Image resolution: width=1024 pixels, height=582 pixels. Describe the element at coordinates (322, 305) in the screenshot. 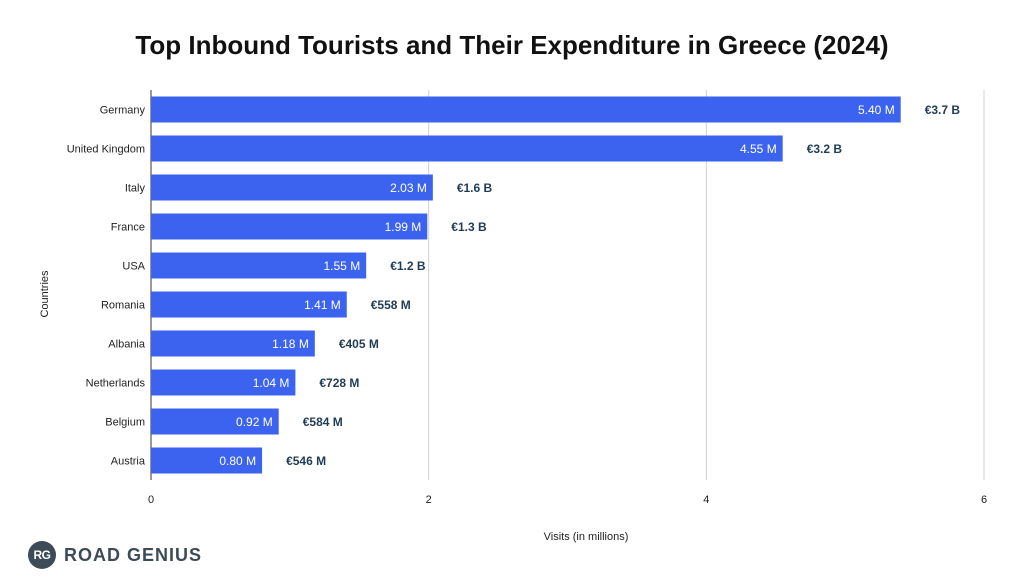

I see `value-label-5: 1.41 M` at that location.